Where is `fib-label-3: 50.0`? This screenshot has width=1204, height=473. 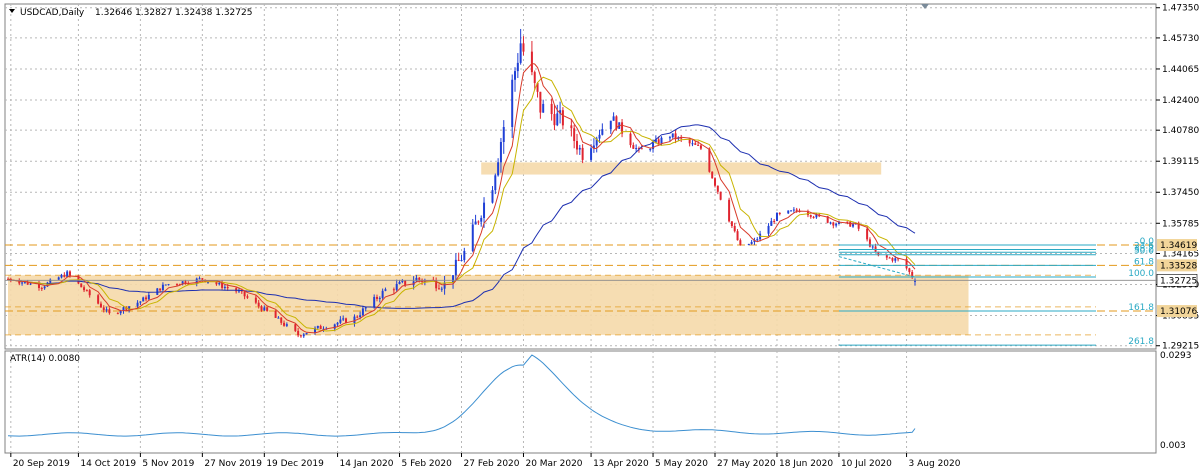
fib-label-3: 50.0 is located at coordinates (1144, 252).